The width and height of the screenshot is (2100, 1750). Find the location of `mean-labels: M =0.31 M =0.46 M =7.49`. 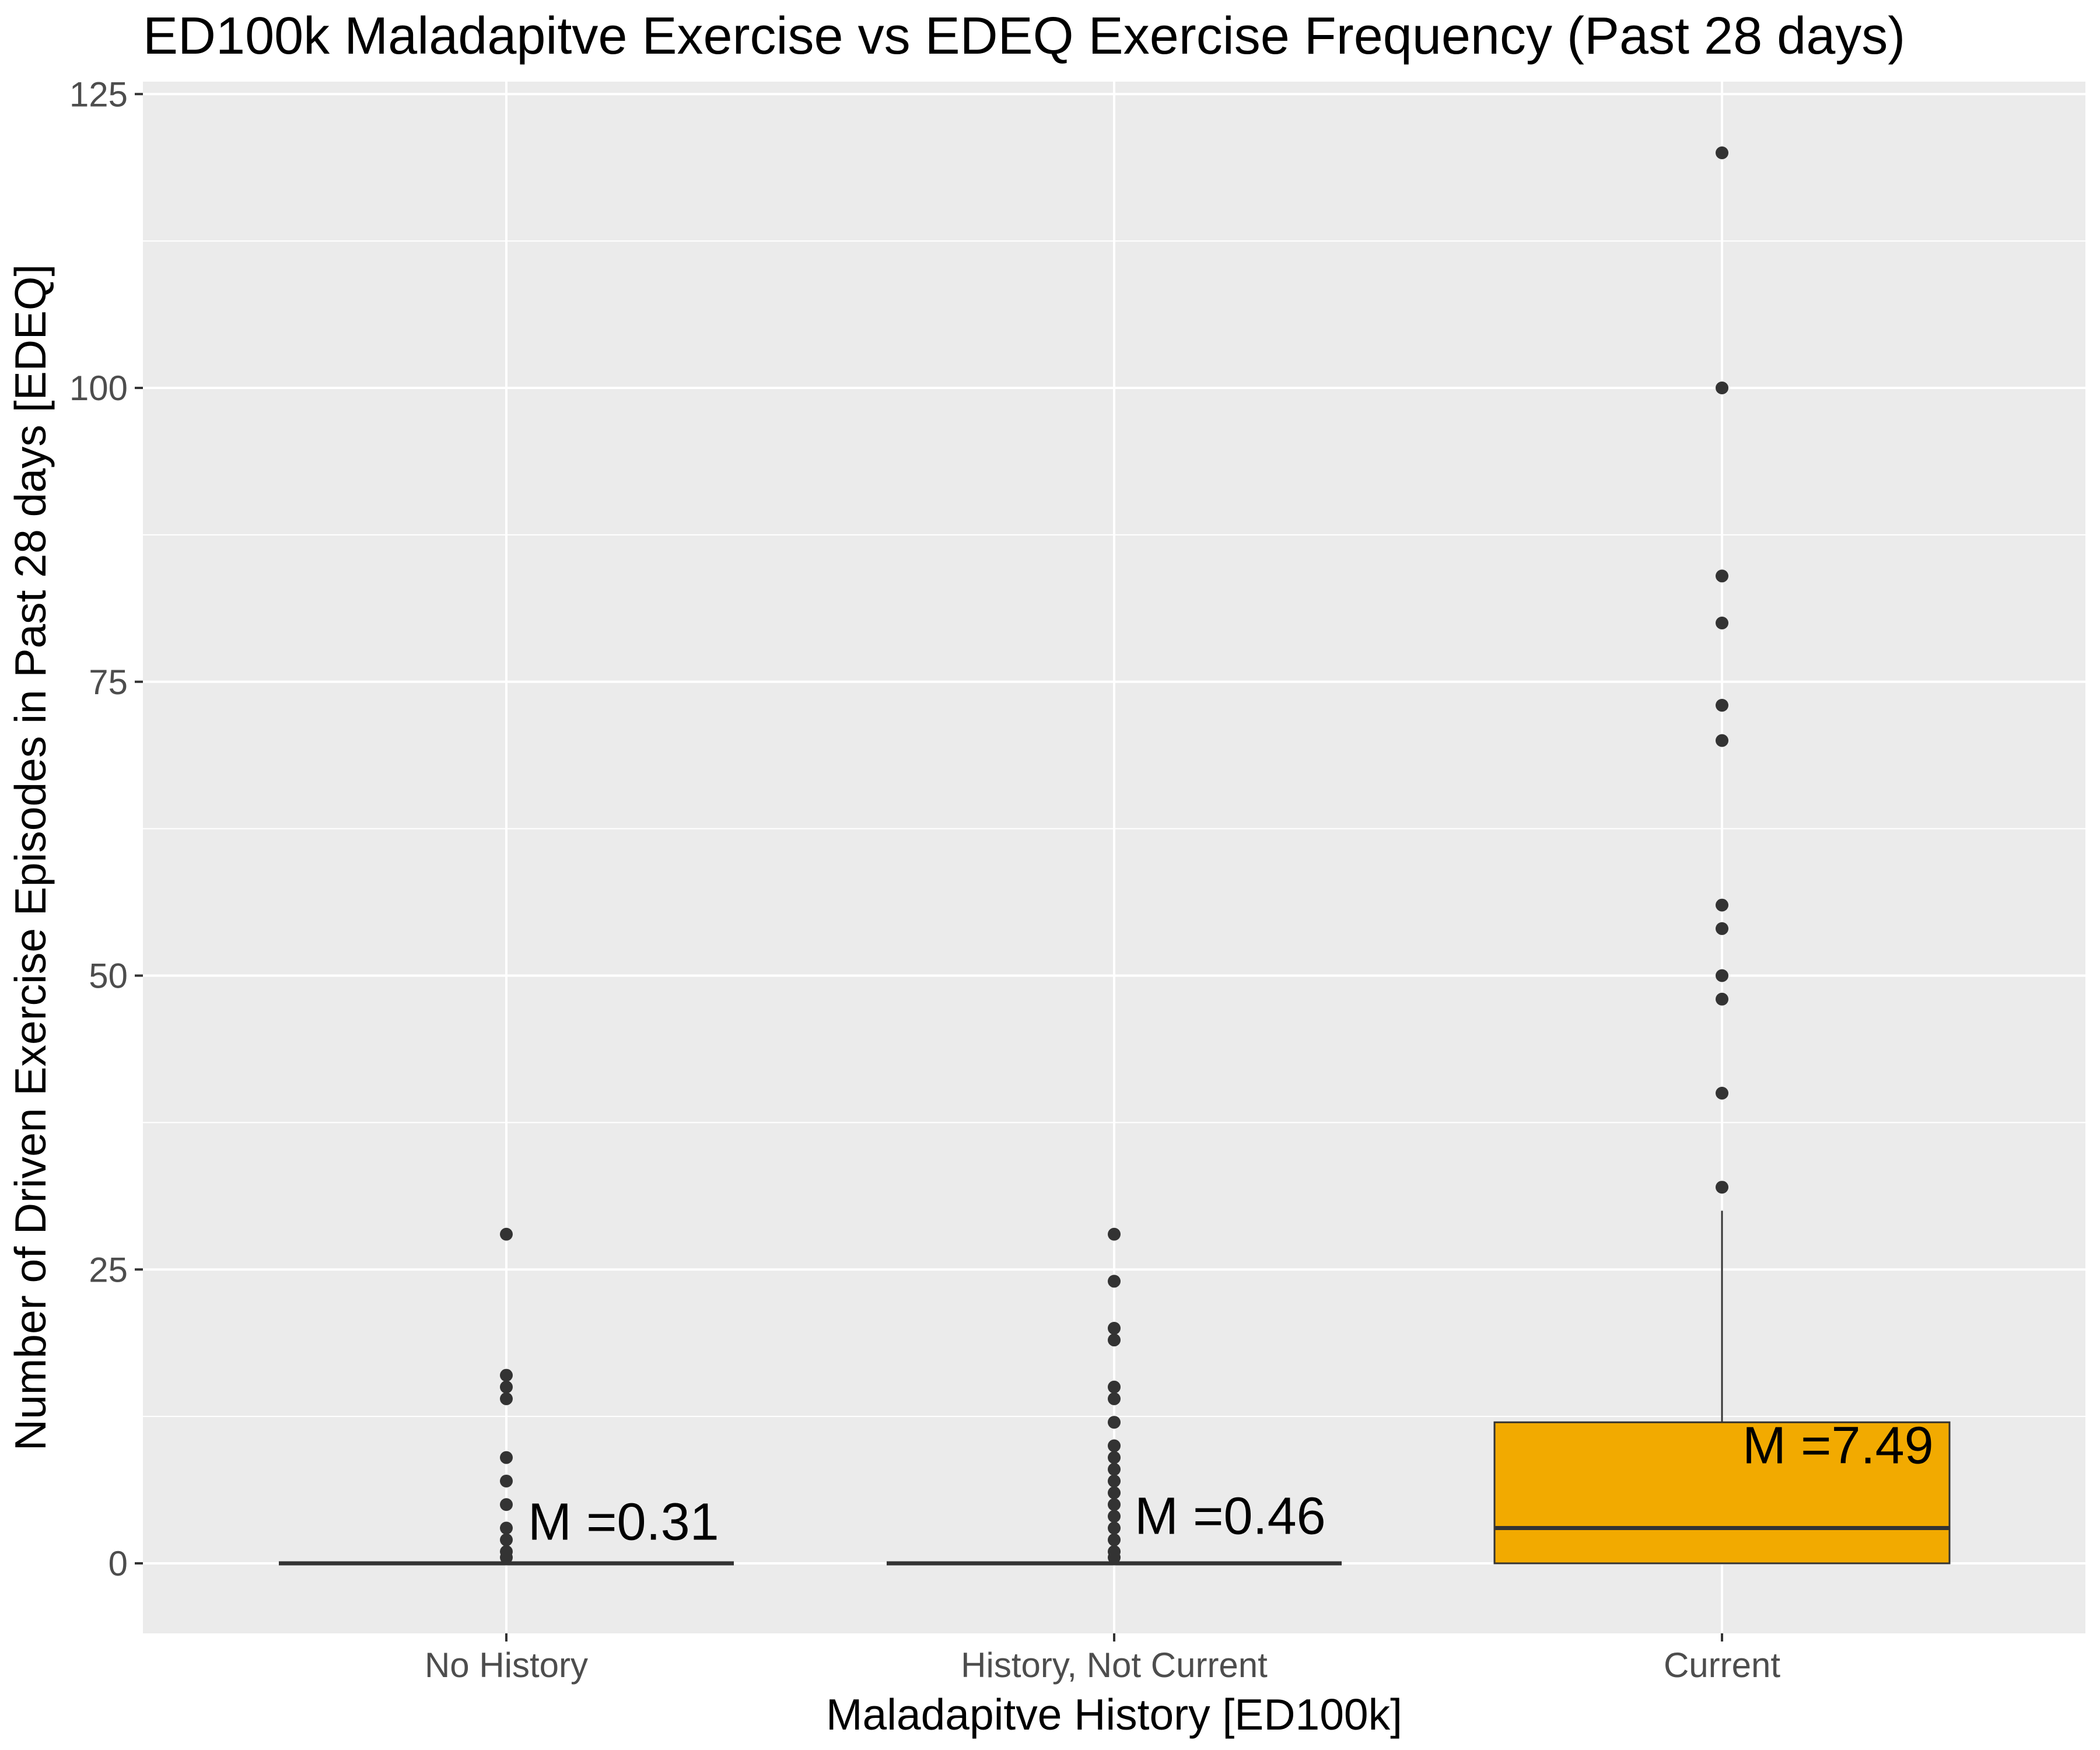

mean-labels: M =0.31 M =0.46 M =7.49 is located at coordinates (1231, 1484).